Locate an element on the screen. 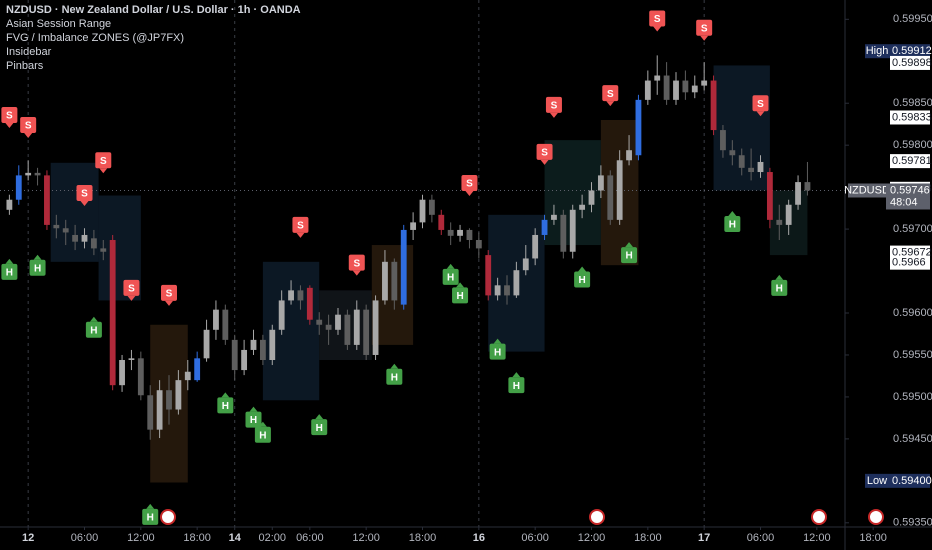 Image resolution: width=932 pixels, height=550 pixels. price-badge: 0.59833 is located at coordinates (911, 117).